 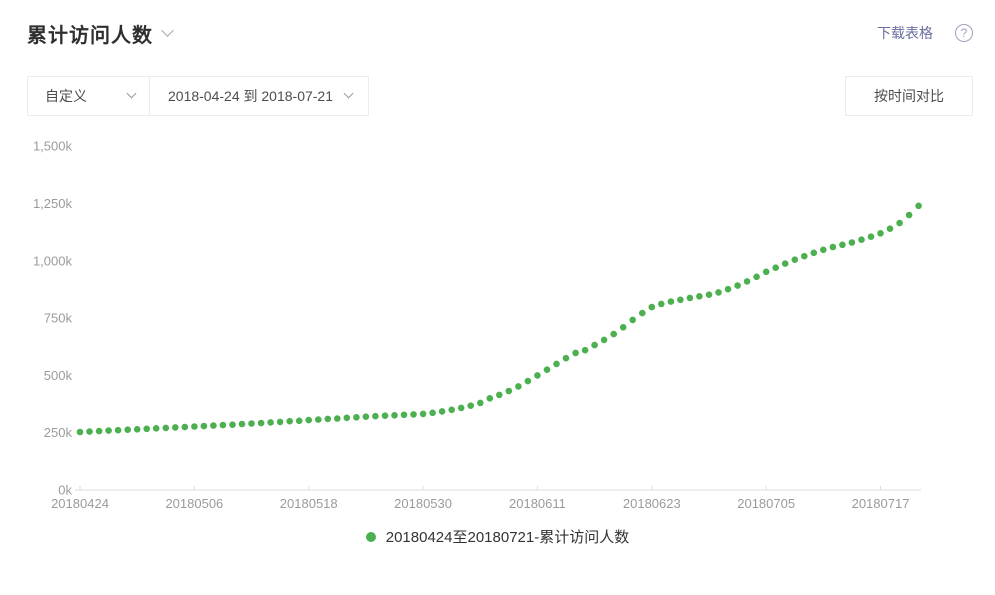 I want to click on y-axis-label: 250k, so click(x=58, y=432).